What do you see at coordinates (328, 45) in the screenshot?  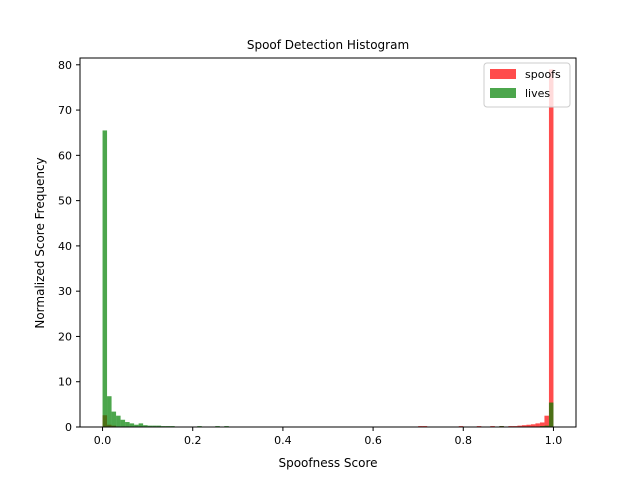 I see `chart-title: Spoof Detection Histogram` at bounding box center [328, 45].